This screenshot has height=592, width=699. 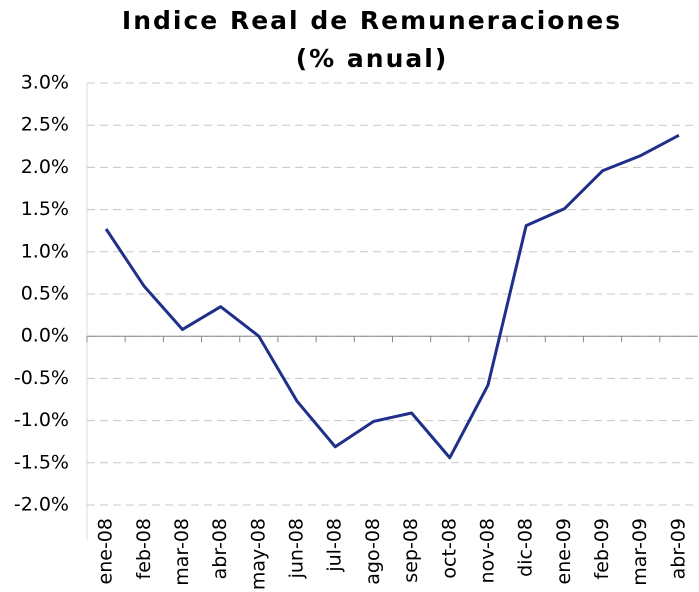 What do you see at coordinates (449, 548) in the screenshot?
I see `x-tick-label: oct-08` at bounding box center [449, 548].